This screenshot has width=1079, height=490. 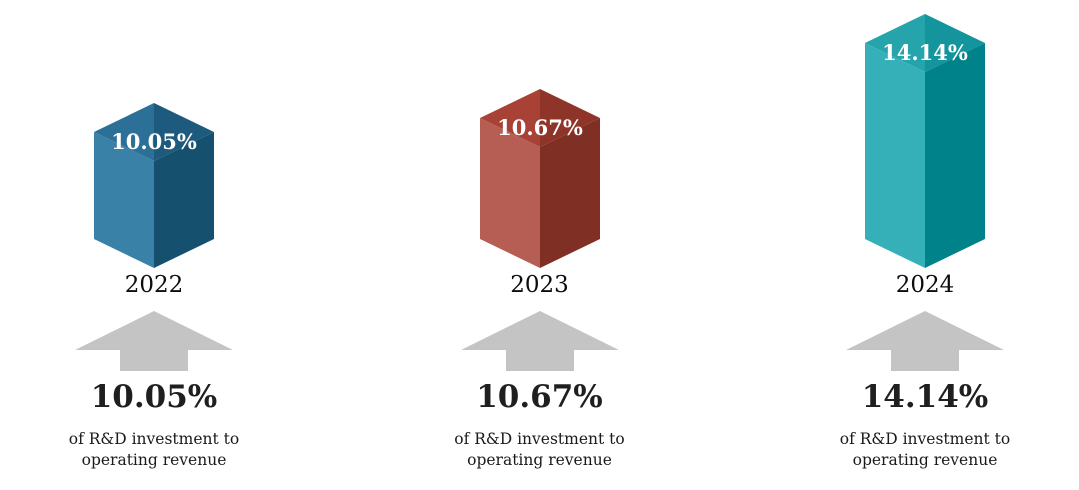 I want to click on value-percent: 10.05%, so click(x=154, y=397).